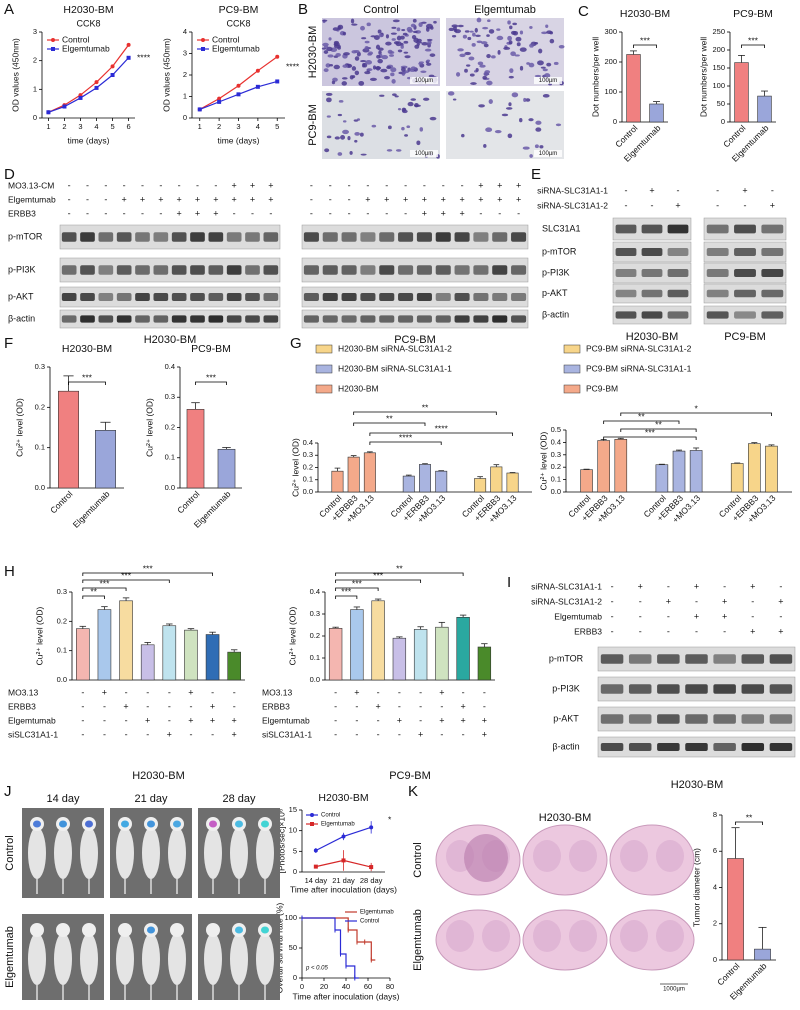 The image size is (800, 1010). Describe the element at coordinates (129, 126) in the screenshot. I see `x-tick-label: 6` at that location.